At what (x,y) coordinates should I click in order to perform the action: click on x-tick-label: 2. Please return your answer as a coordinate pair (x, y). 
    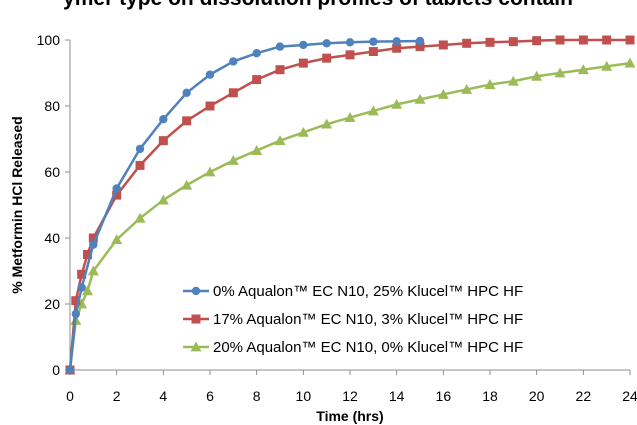
    Looking at the image, I should click on (117, 396).